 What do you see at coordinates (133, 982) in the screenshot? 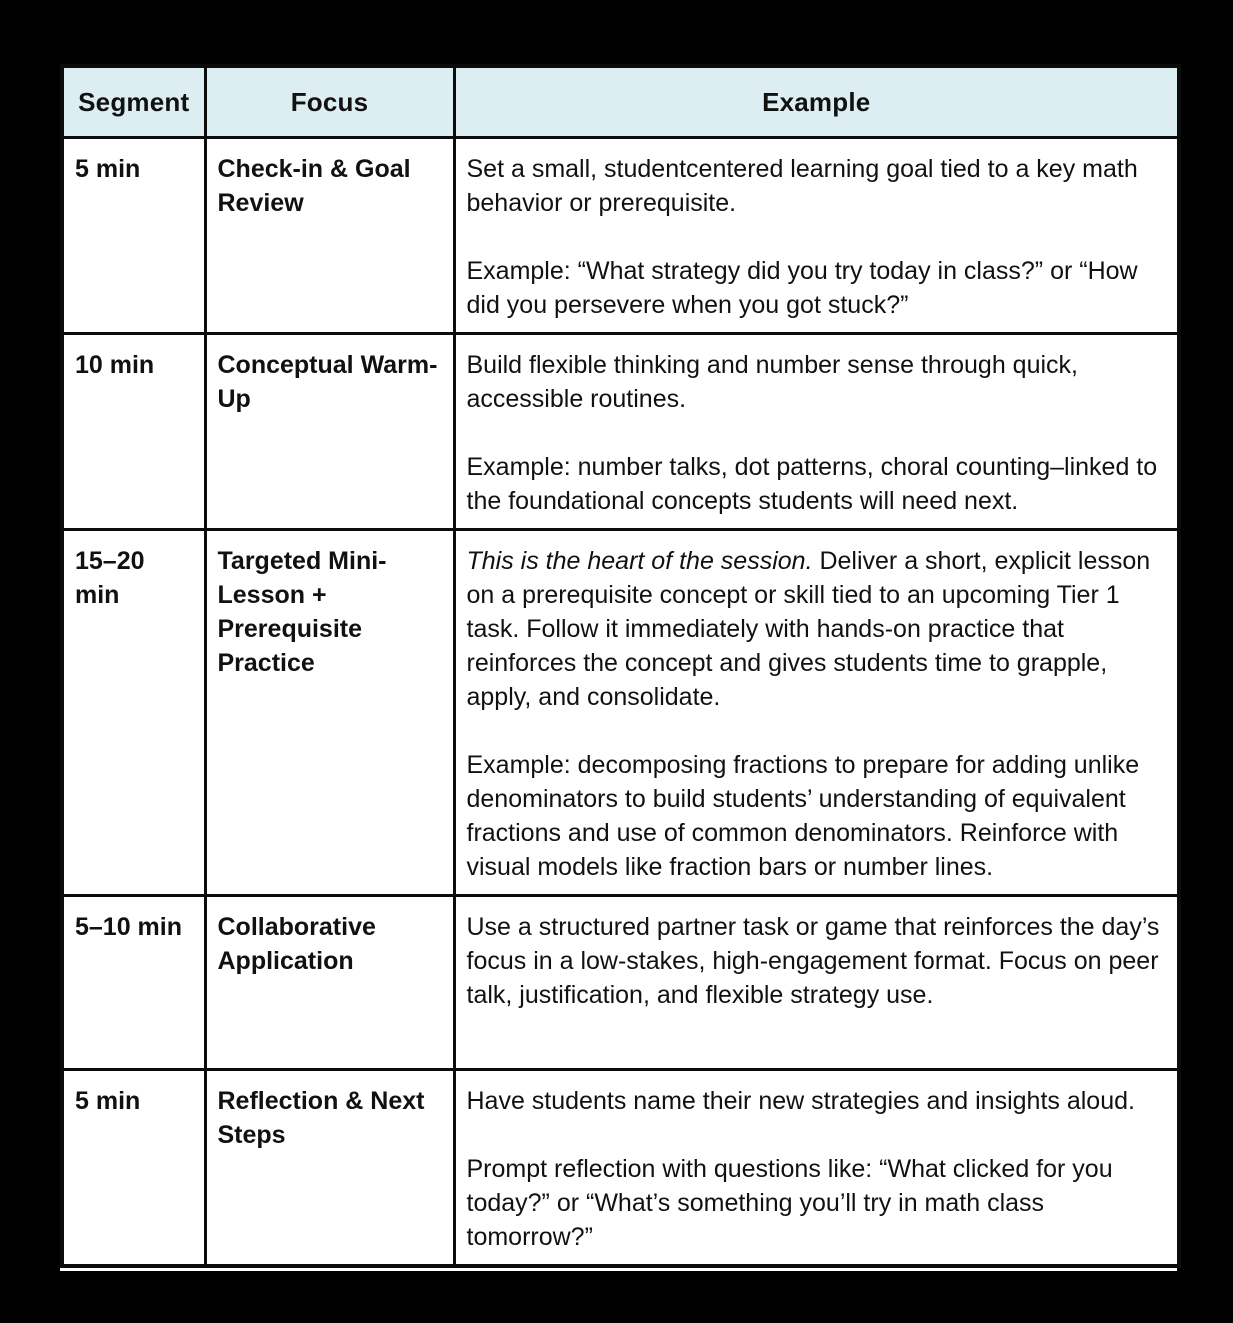
I see `segment-cell: 5–10 min` at bounding box center [133, 982].